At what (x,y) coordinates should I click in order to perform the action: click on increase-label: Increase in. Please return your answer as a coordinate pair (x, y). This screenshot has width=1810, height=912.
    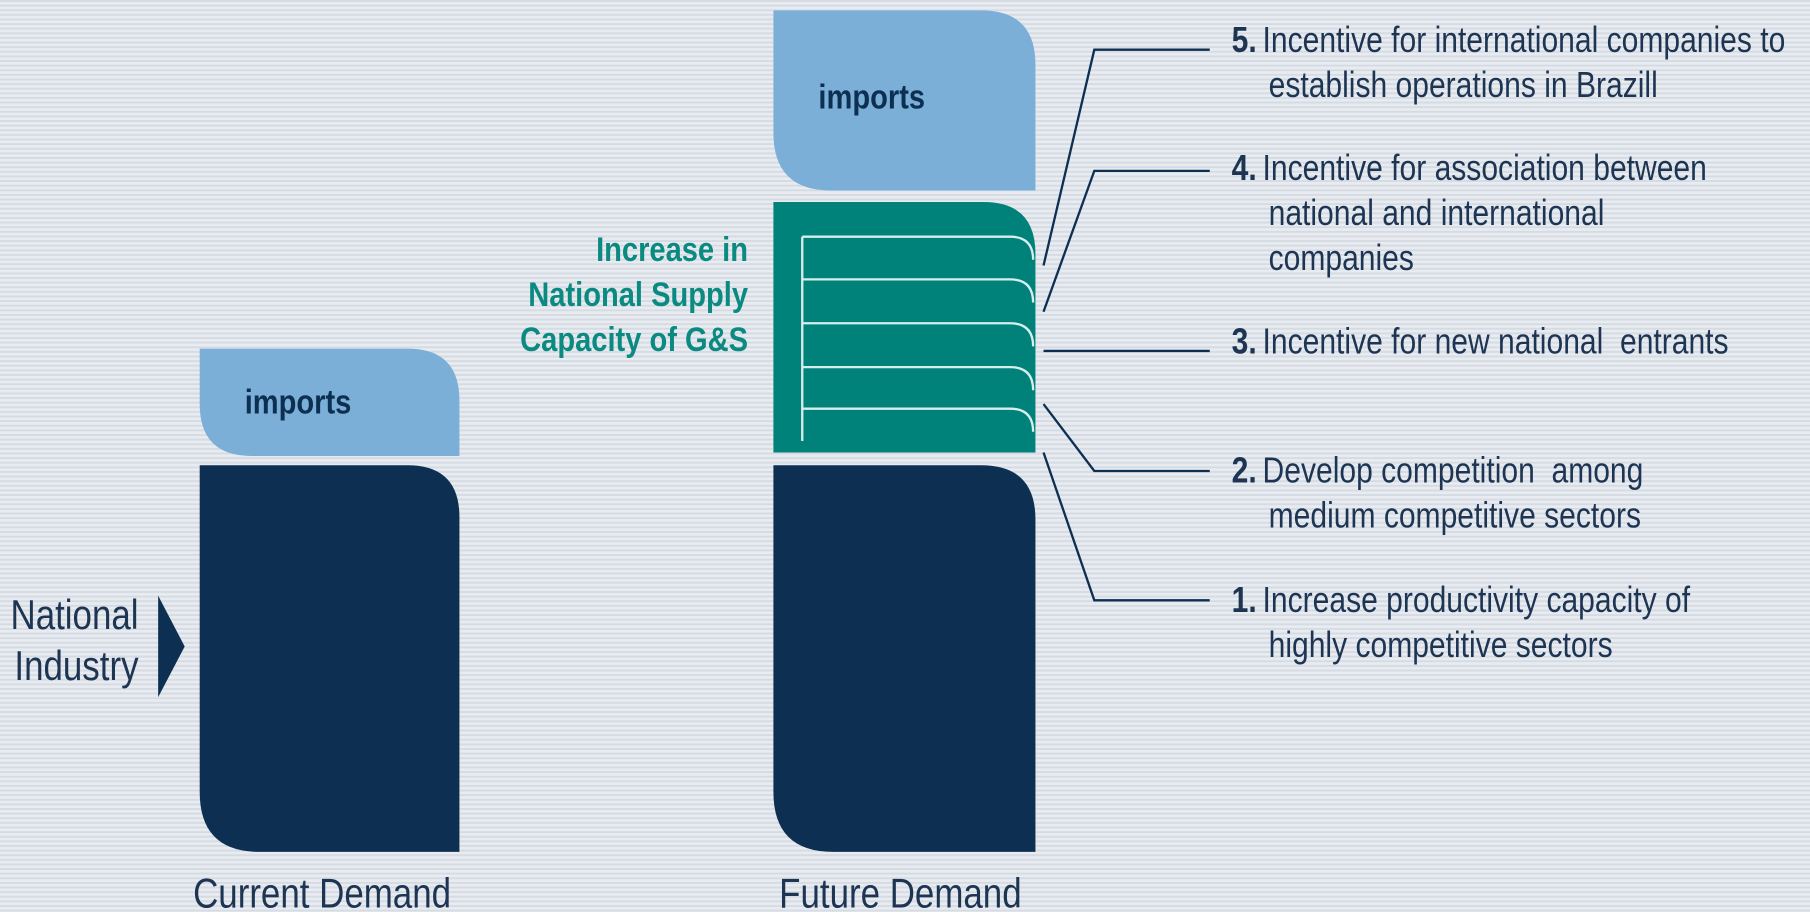
    Looking at the image, I should click on (672, 249).